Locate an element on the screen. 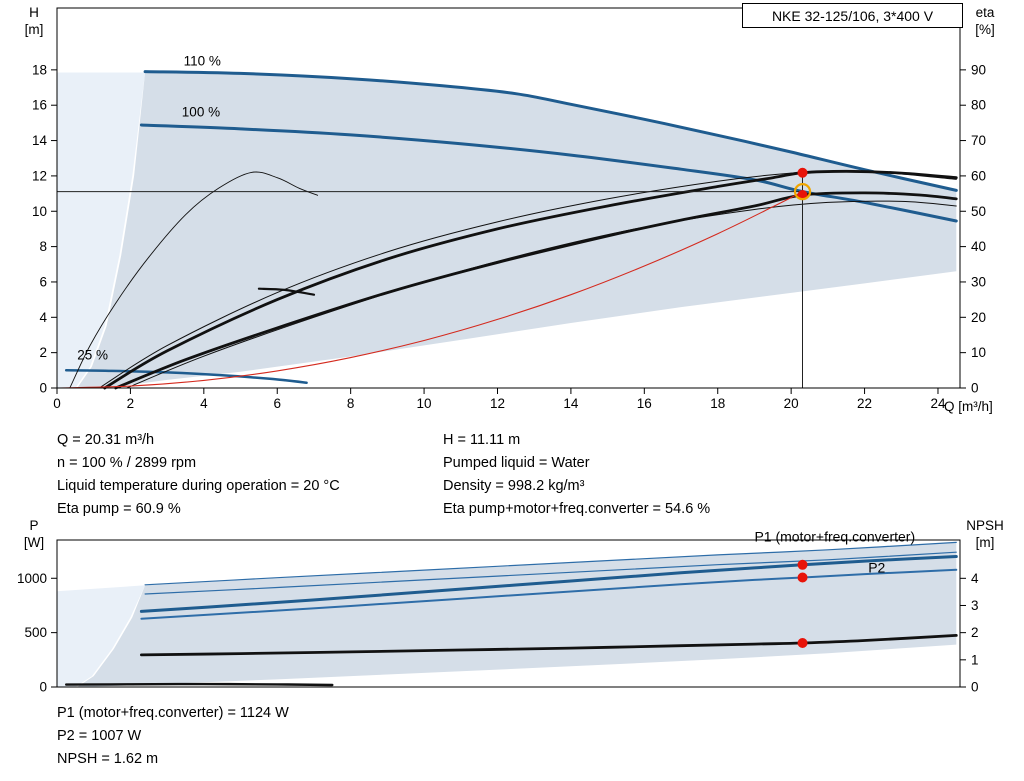  eta-axis-title: eta [%] is located at coordinates (985, 21).